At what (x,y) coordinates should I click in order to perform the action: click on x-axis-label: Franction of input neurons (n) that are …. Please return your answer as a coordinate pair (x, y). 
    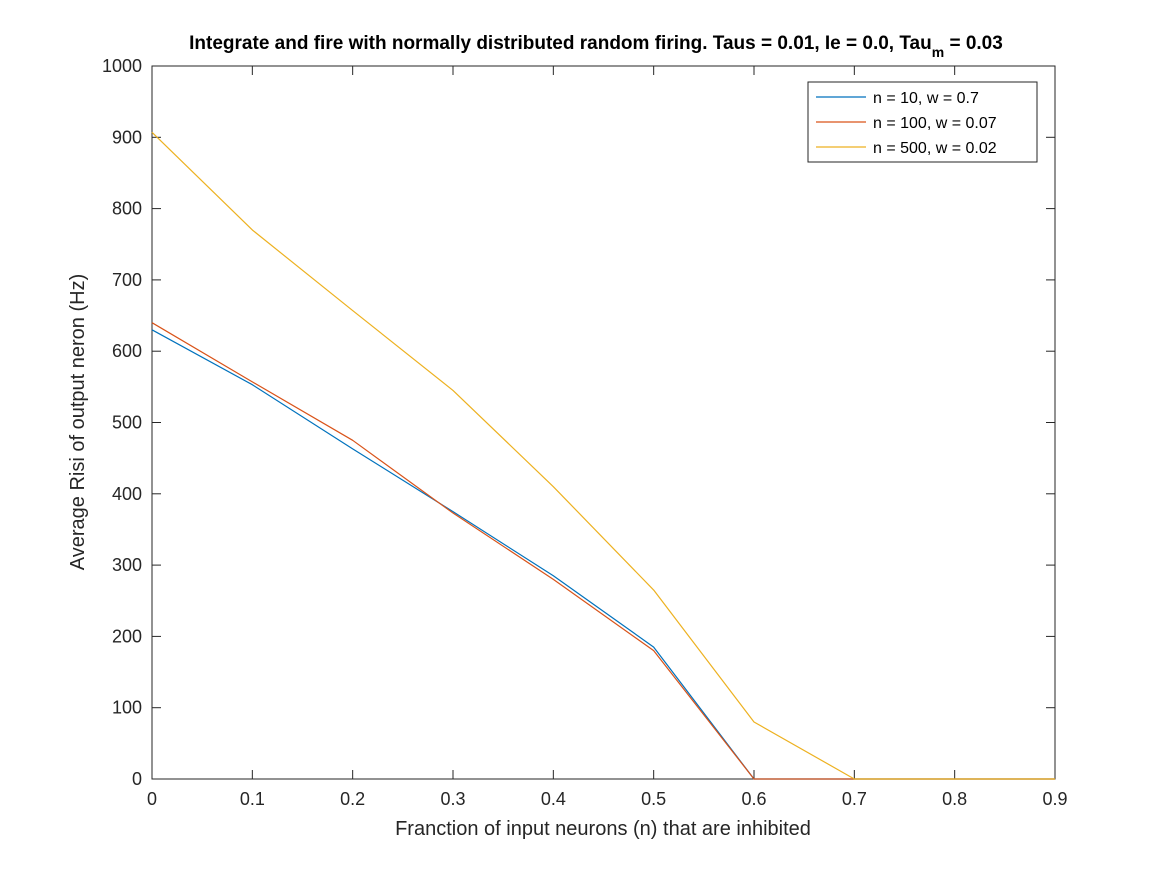
    Looking at the image, I should click on (603, 829).